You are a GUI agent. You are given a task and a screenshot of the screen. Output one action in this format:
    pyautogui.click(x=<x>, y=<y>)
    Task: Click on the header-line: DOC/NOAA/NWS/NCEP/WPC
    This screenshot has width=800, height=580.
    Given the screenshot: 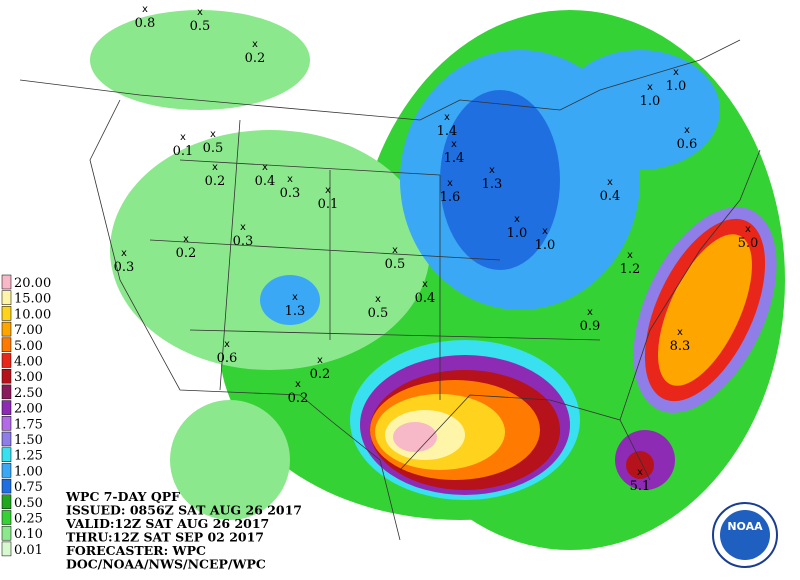 What is the action you would take?
    pyautogui.click(x=166, y=564)
    